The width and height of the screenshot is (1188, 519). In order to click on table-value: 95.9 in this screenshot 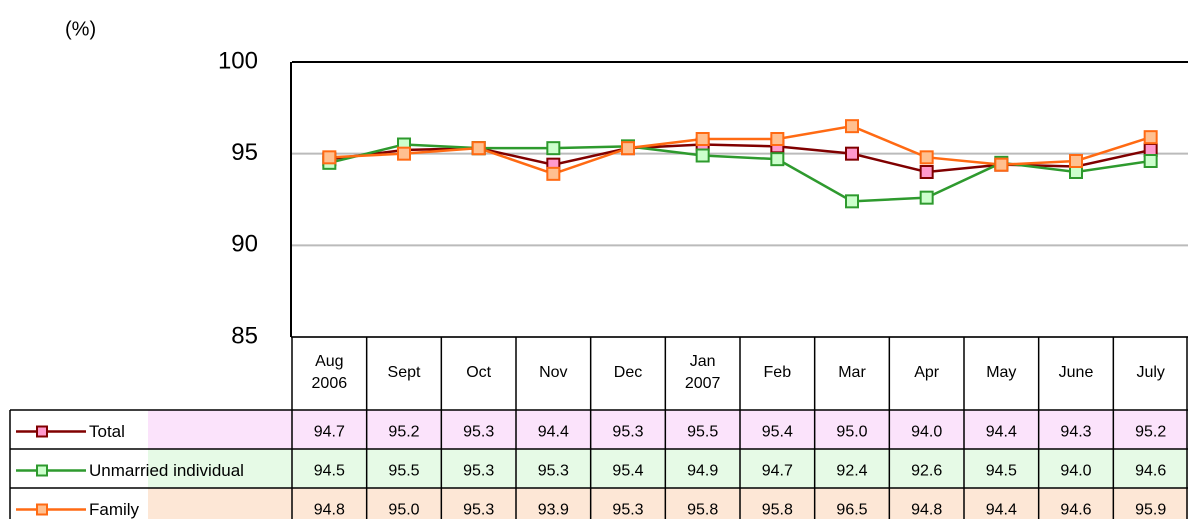, I will do `click(1150, 510)`.